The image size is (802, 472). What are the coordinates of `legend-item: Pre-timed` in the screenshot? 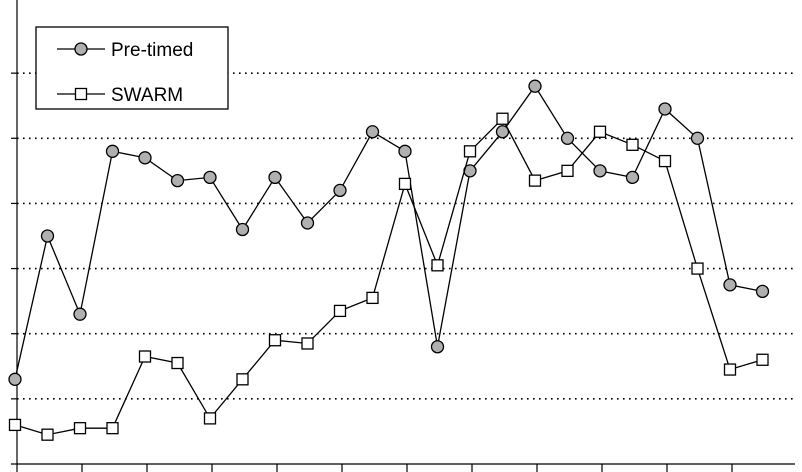 It's located at (125, 50).